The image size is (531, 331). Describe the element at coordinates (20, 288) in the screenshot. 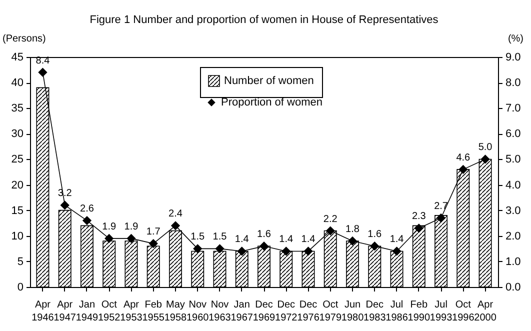

I see `y-tick-label: 0` at that location.